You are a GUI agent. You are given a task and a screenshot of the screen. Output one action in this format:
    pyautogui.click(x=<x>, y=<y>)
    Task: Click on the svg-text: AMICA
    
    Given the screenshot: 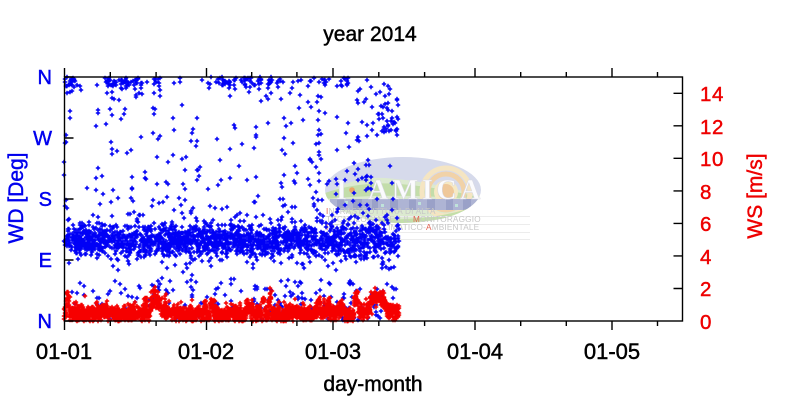 What is the action you would take?
    pyautogui.click(x=426, y=190)
    